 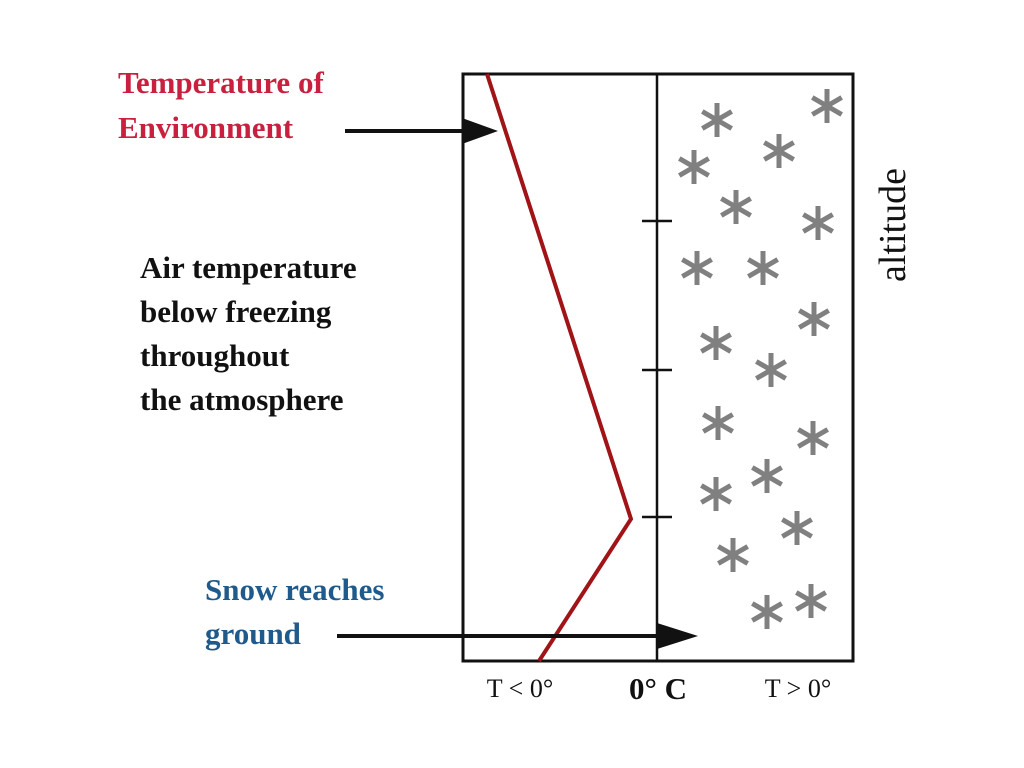 What do you see at coordinates (798, 688) in the screenshot?
I see `axis-label-above-zero: T > 0°` at bounding box center [798, 688].